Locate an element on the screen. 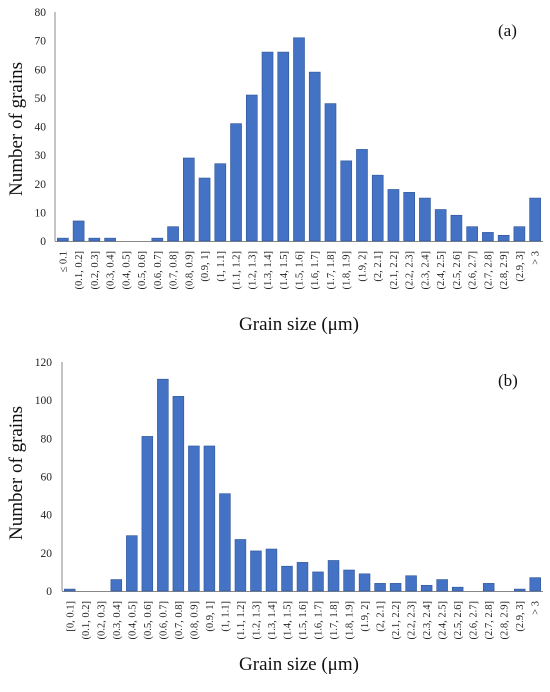 This screenshot has width=550, height=692. x-category-label: ≤ 0.1 is located at coordinates (63, 262).